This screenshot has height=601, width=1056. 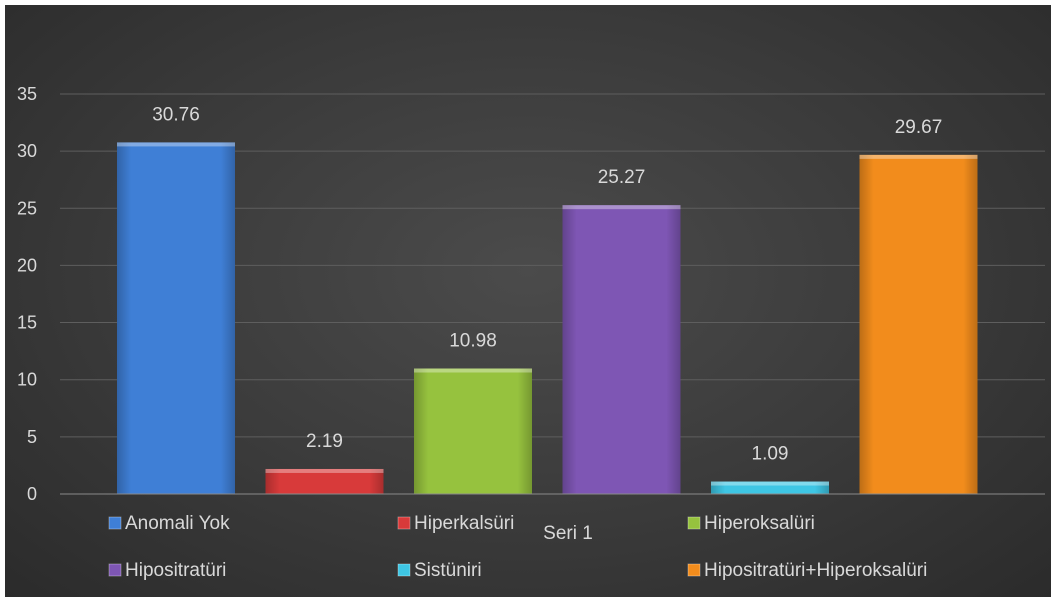 I want to click on legend-item: Hipositratüri+Hiperoksalüri, so click(x=807, y=570).